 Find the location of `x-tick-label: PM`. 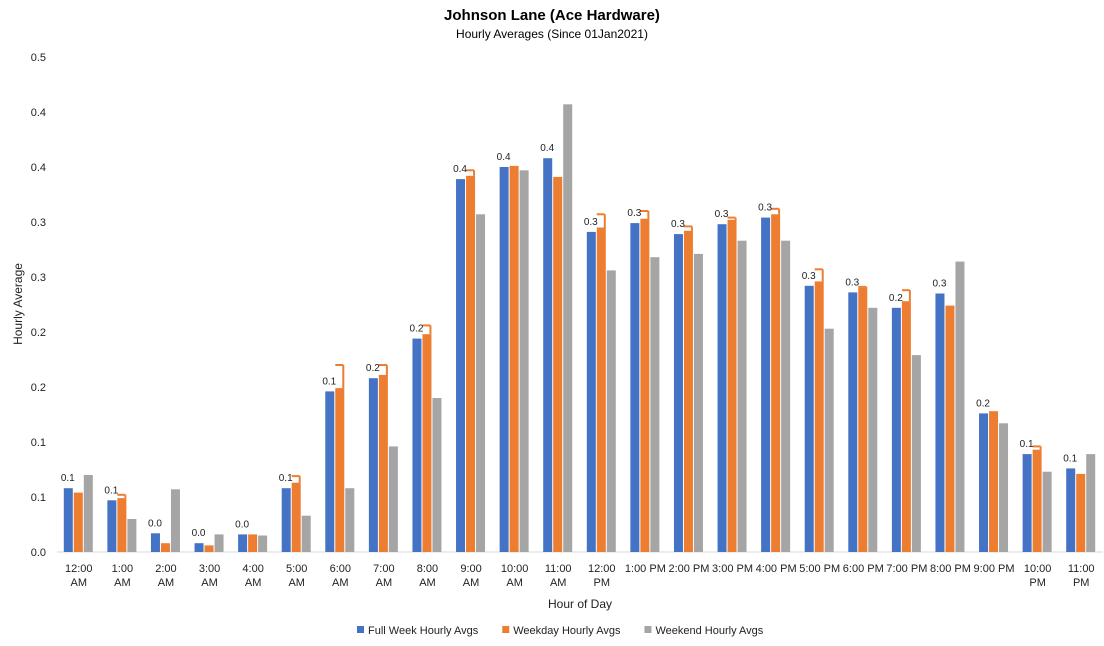

x-tick-label: PM is located at coordinates (602, 583).